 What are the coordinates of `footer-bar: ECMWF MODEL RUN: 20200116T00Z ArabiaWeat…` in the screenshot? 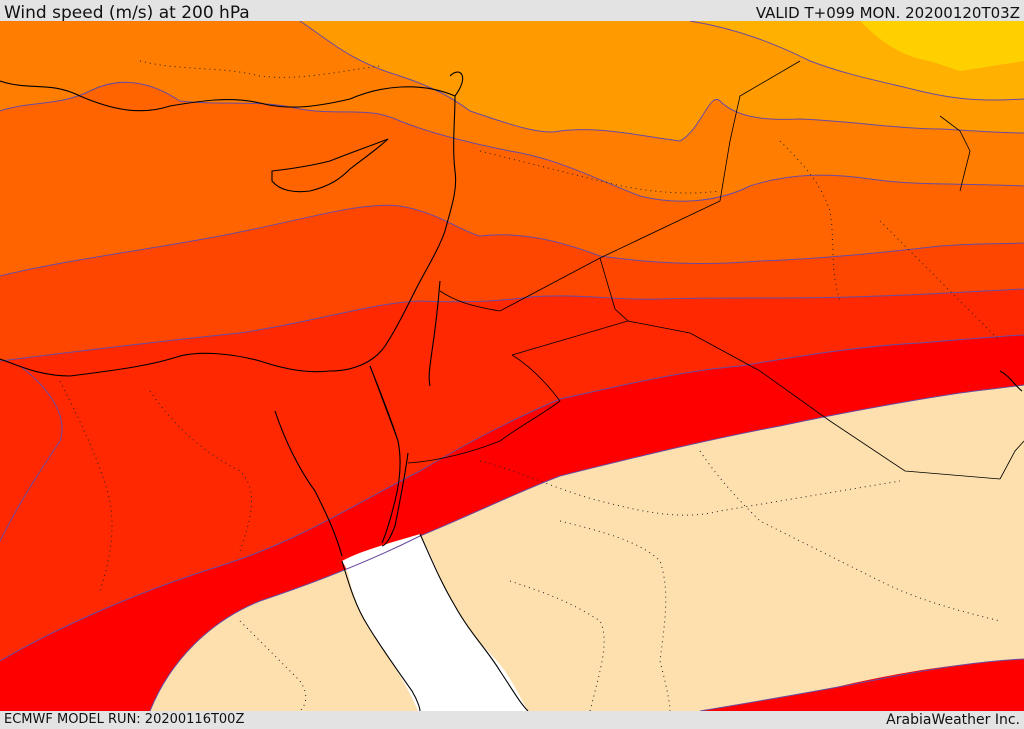 It's located at (512, 720).